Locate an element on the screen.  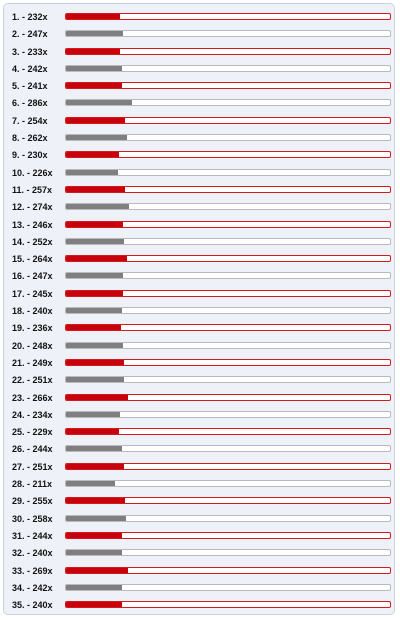
list-item: 6. - 286x is located at coordinates (199, 104).